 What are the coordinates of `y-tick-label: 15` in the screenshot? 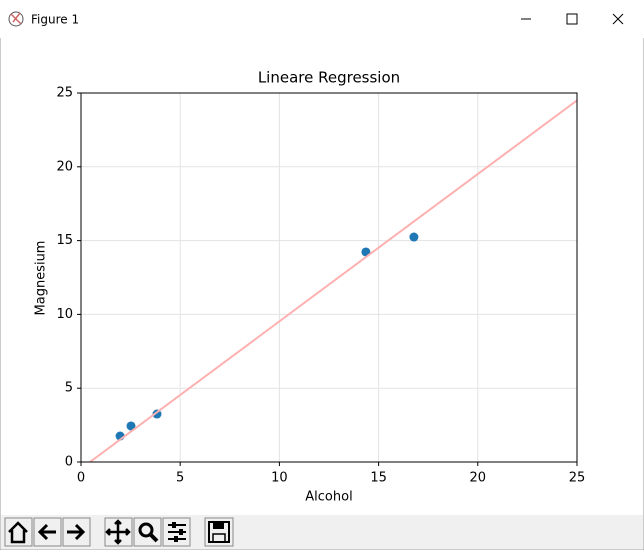 It's located at (64, 240).